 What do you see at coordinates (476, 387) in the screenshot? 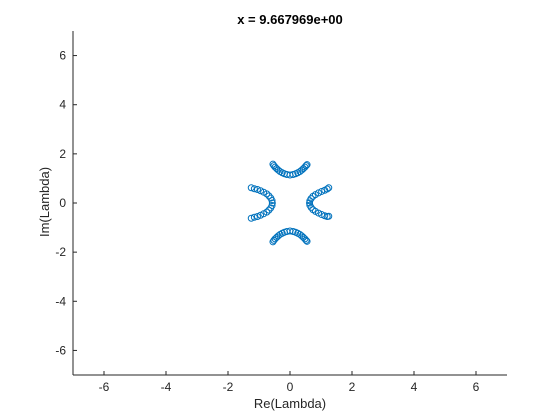
I see `x-tick-label: 6` at bounding box center [476, 387].